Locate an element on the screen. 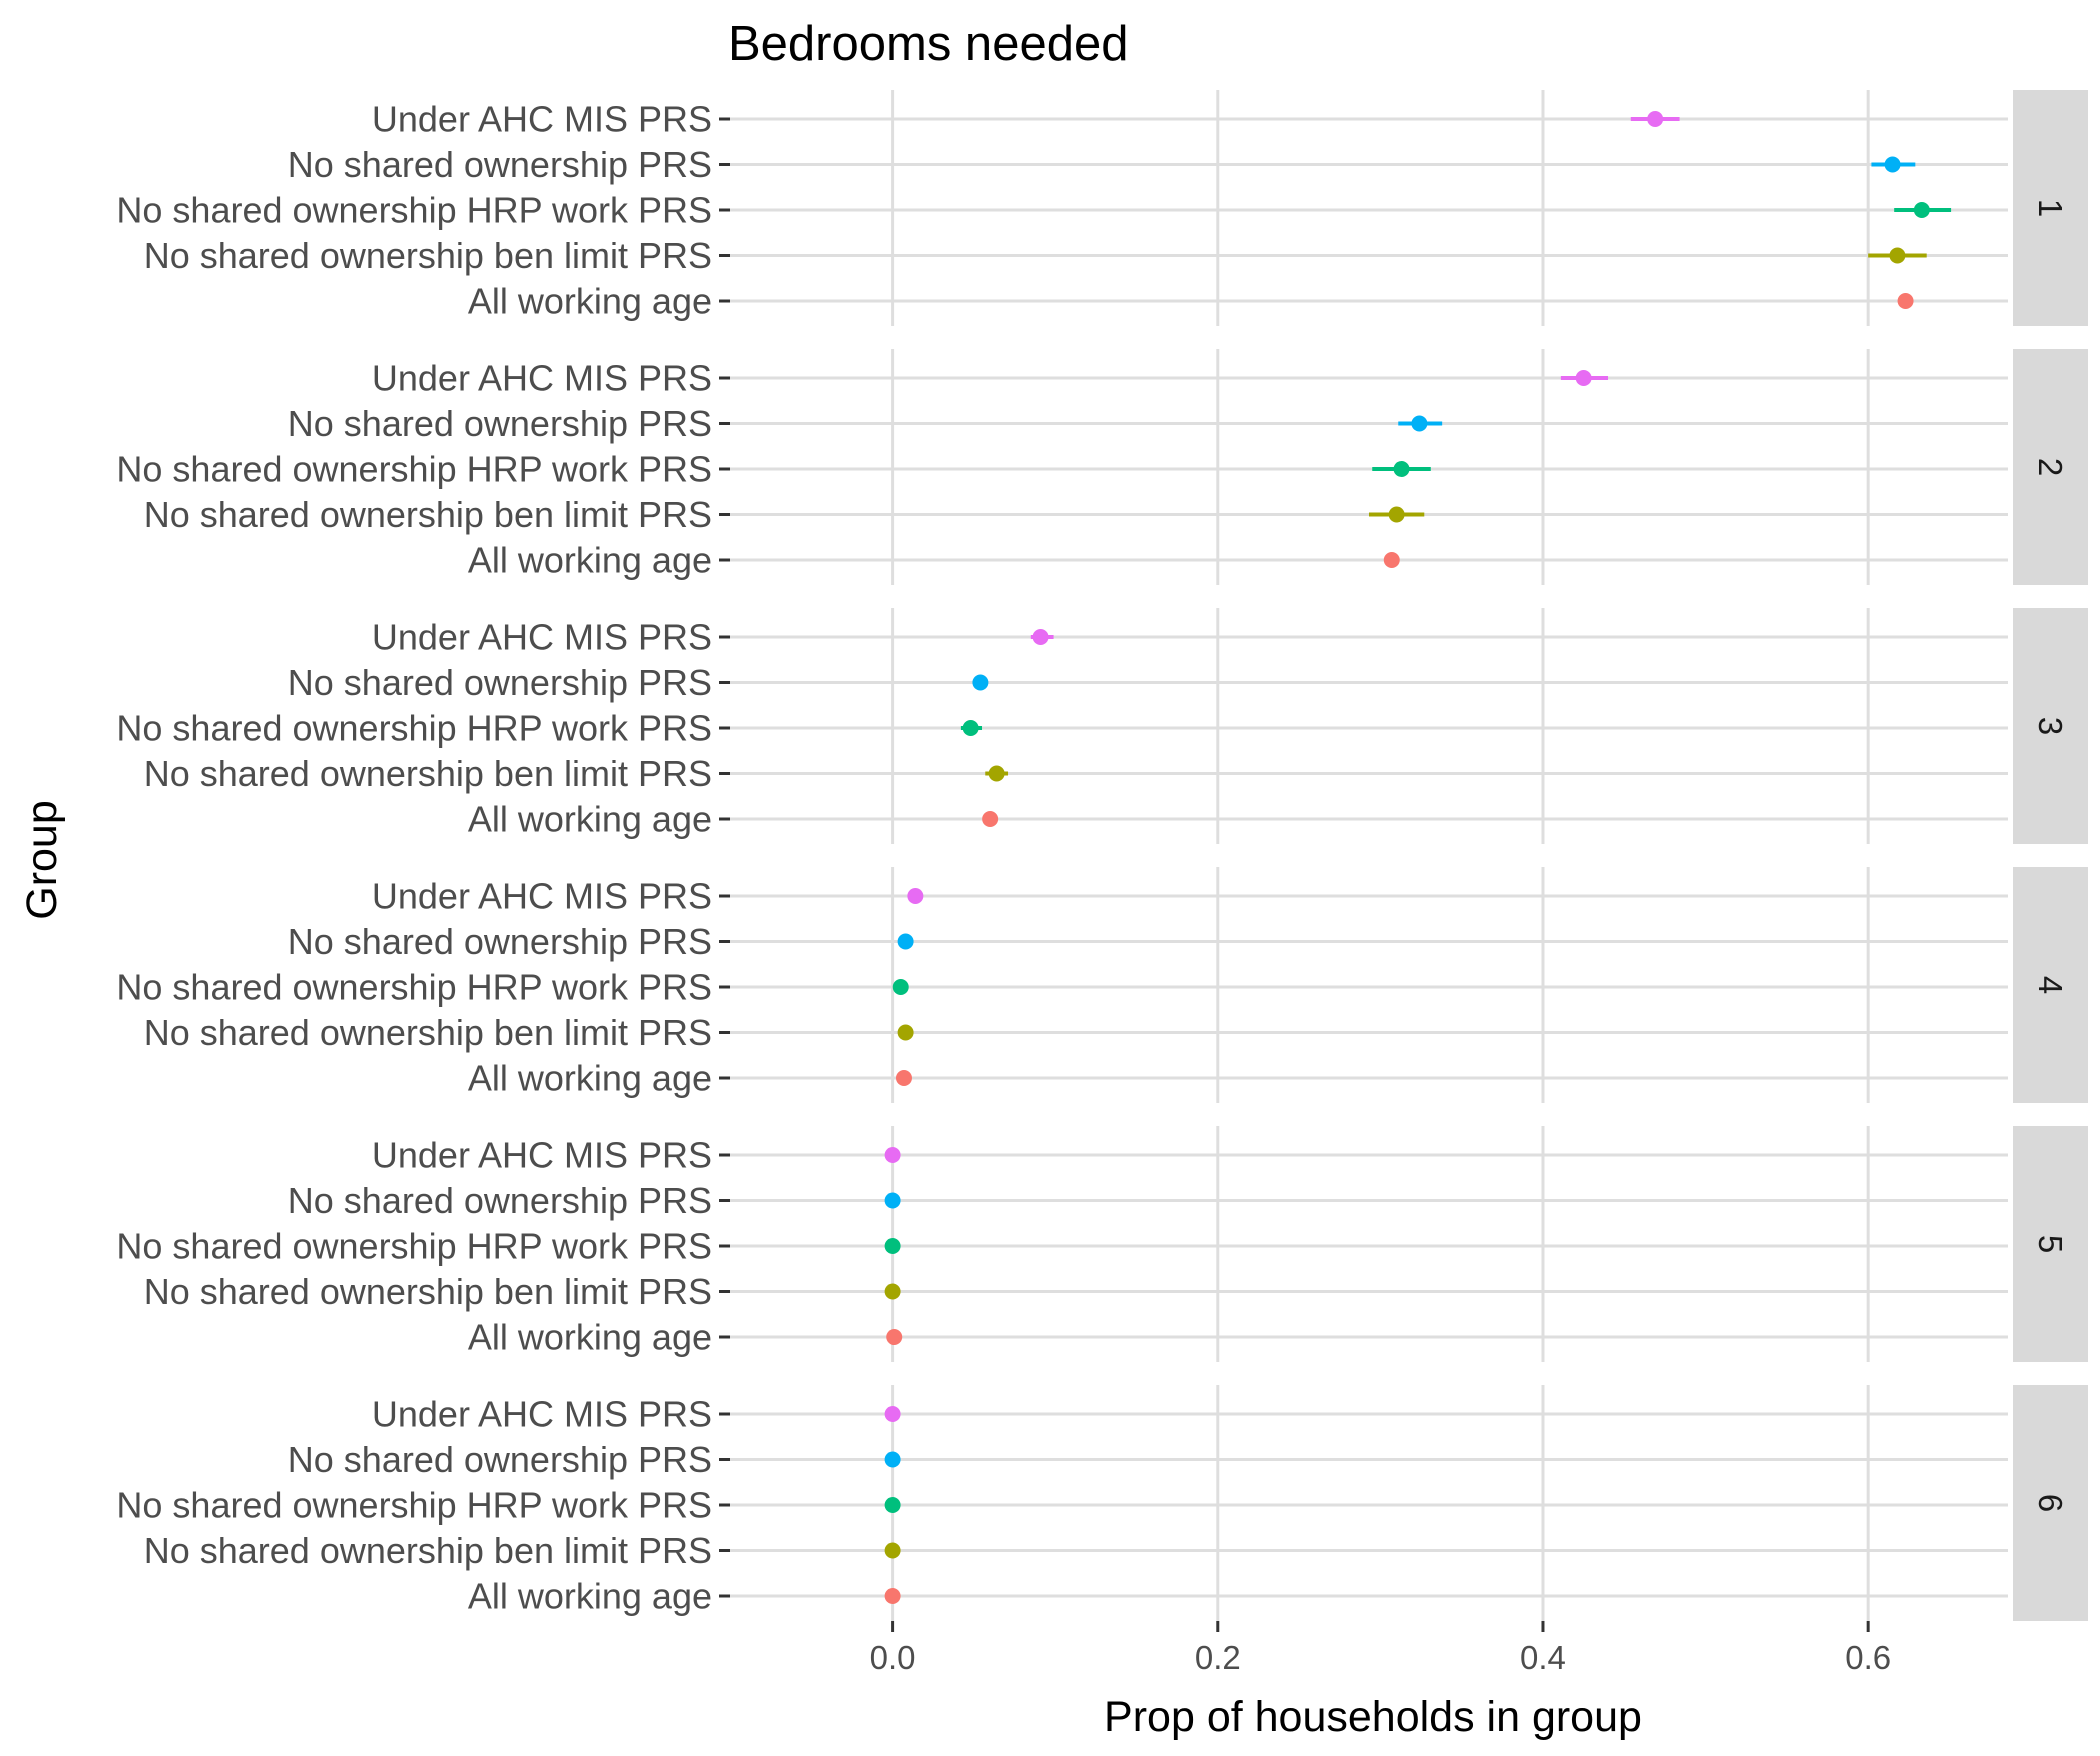 The image size is (2100, 1756). facet-strip-label: 6 is located at coordinates (2050, 1503).